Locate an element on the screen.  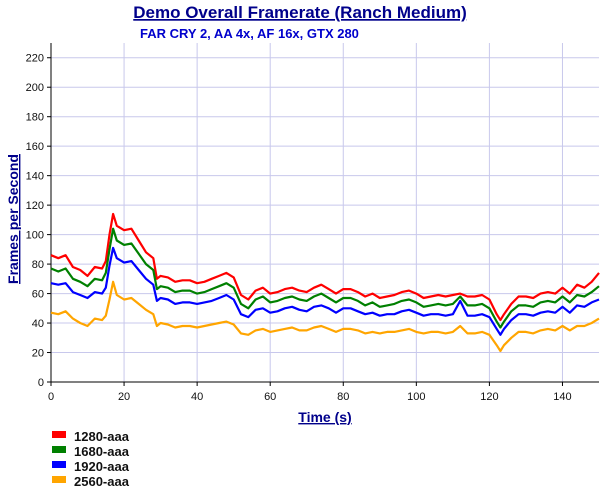
chart-subtitle: FAR CRY 2, AA 4x, AF 16x, GTX 280 is located at coordinates (249, 33).